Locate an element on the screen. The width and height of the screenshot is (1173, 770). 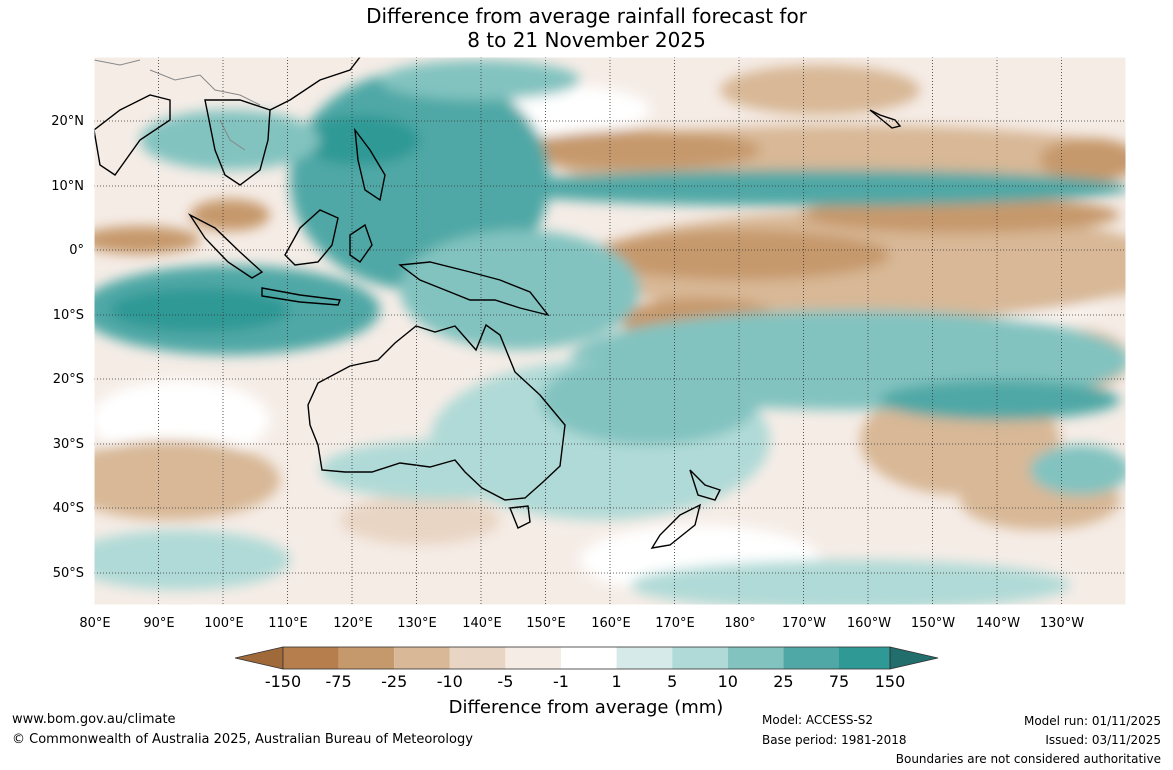
footer-url: www.bom.gov.au/climate is located at coordinates (94, 719).